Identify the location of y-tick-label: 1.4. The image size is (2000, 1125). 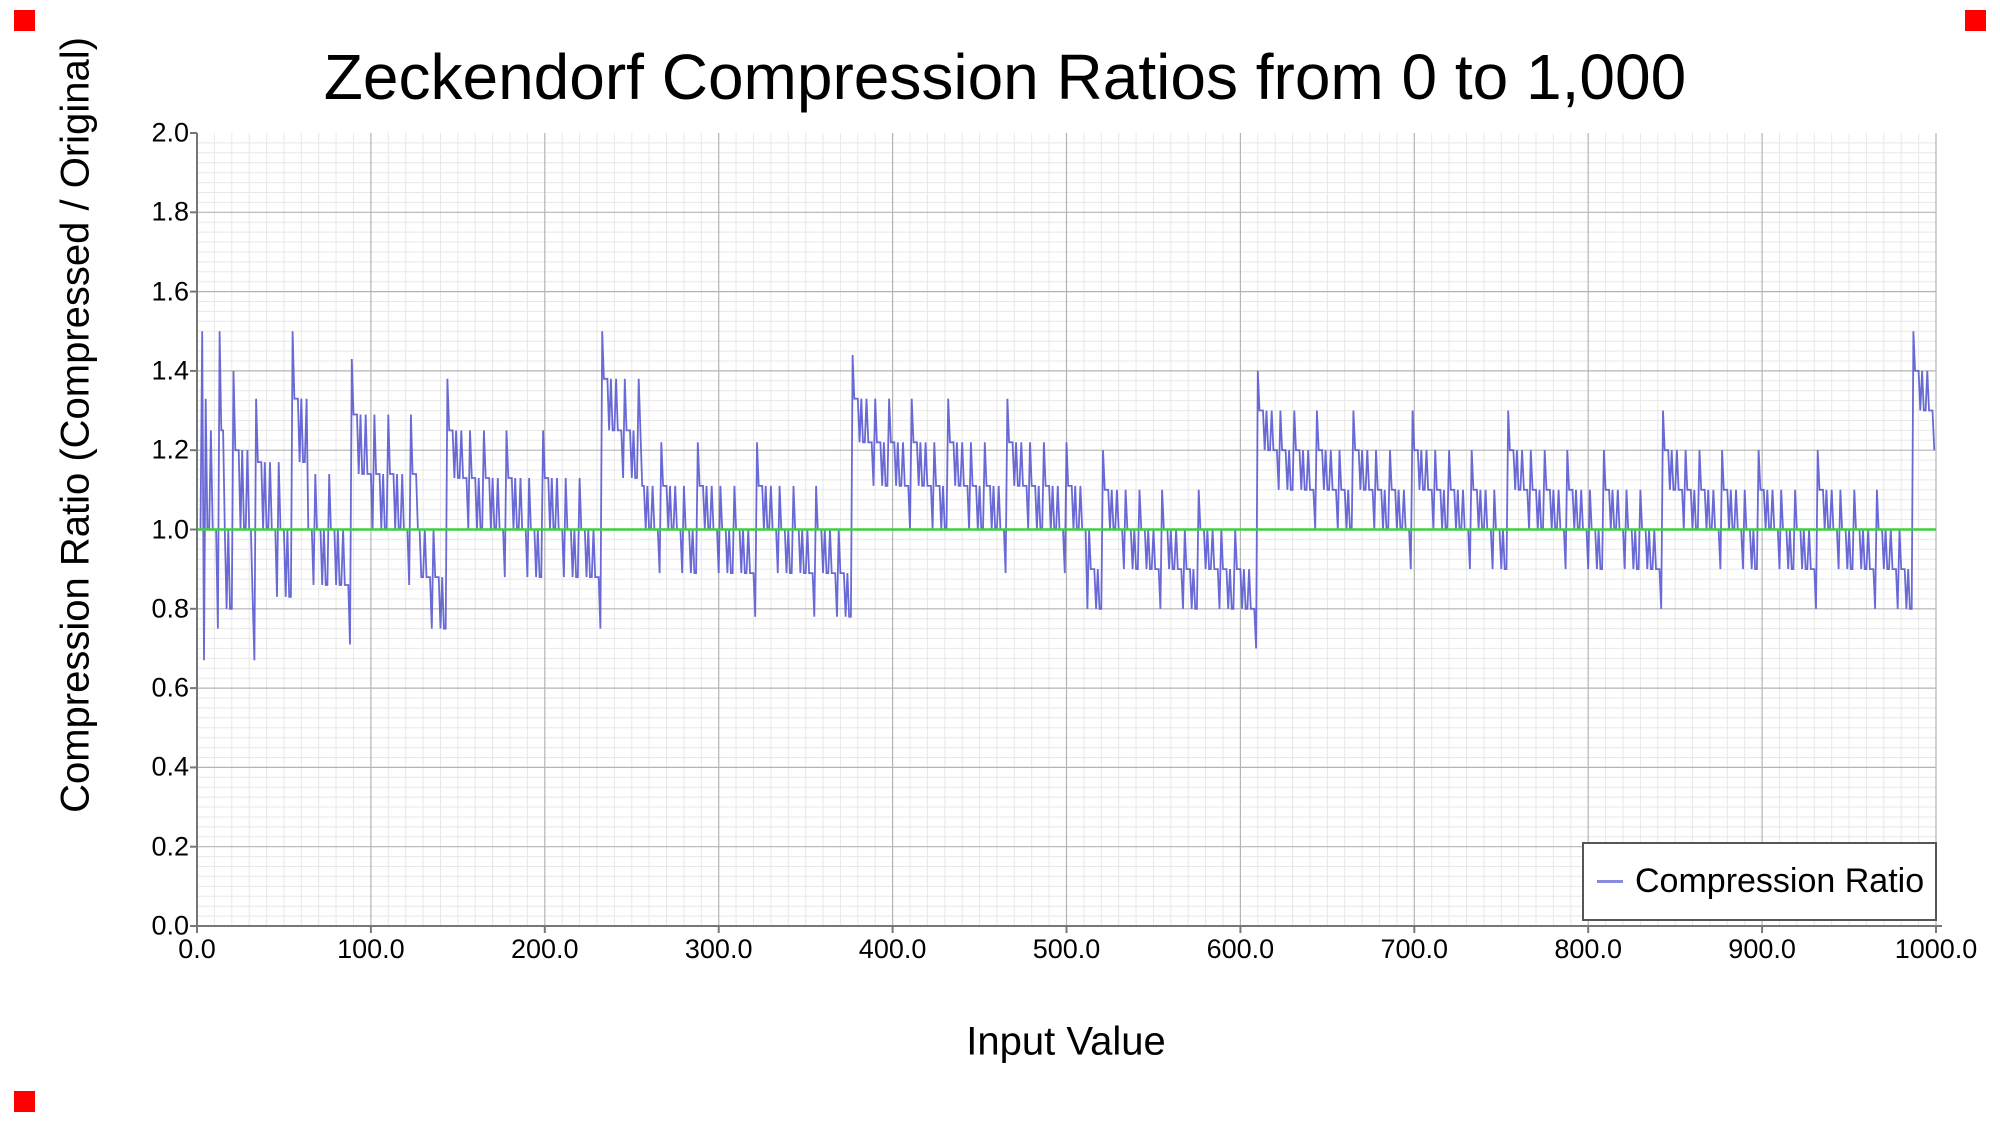
(170, 370).